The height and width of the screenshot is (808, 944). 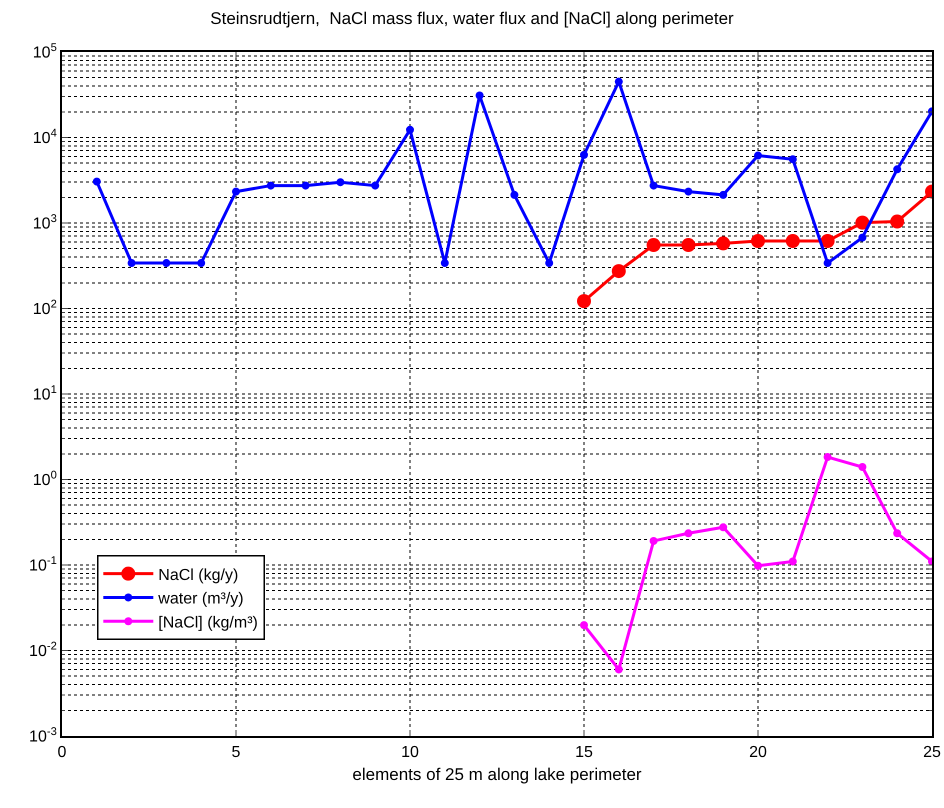 I want to click on x-tick-label: 20, so click(x=758, y=753).